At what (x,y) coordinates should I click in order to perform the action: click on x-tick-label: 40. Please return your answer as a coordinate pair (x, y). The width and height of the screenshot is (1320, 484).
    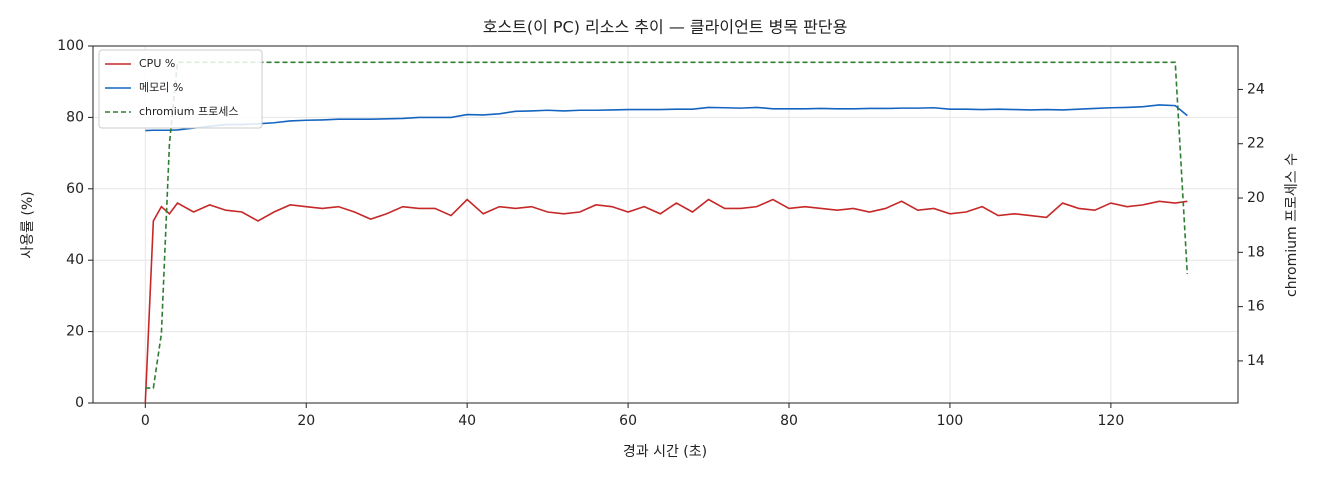
    Looking at the image, I should click on (467, 421).